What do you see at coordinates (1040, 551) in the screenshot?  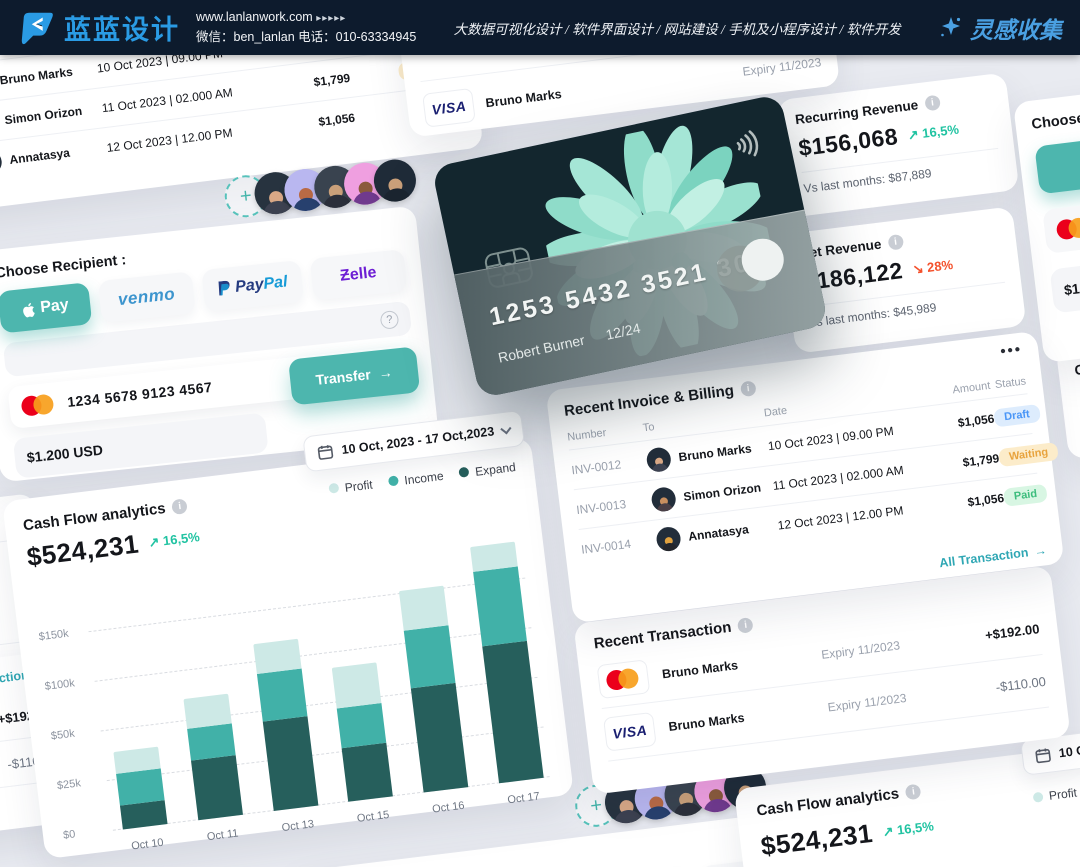 I see `arrow-right-icon: →` at bounding box center [1040, 551].